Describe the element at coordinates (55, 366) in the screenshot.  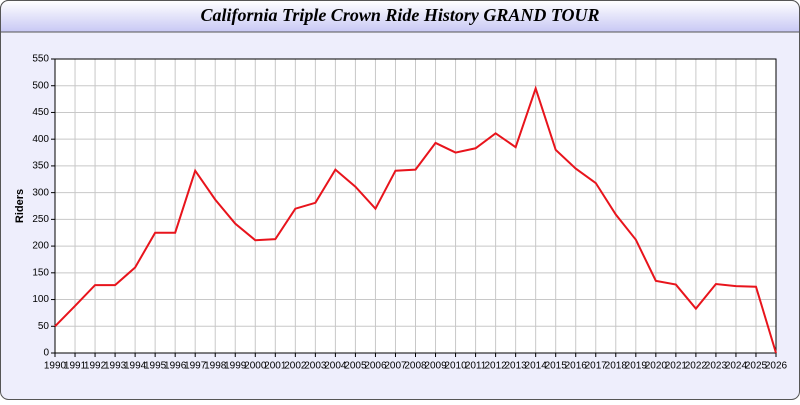
I see `x-tick-label: 1990` at that location.